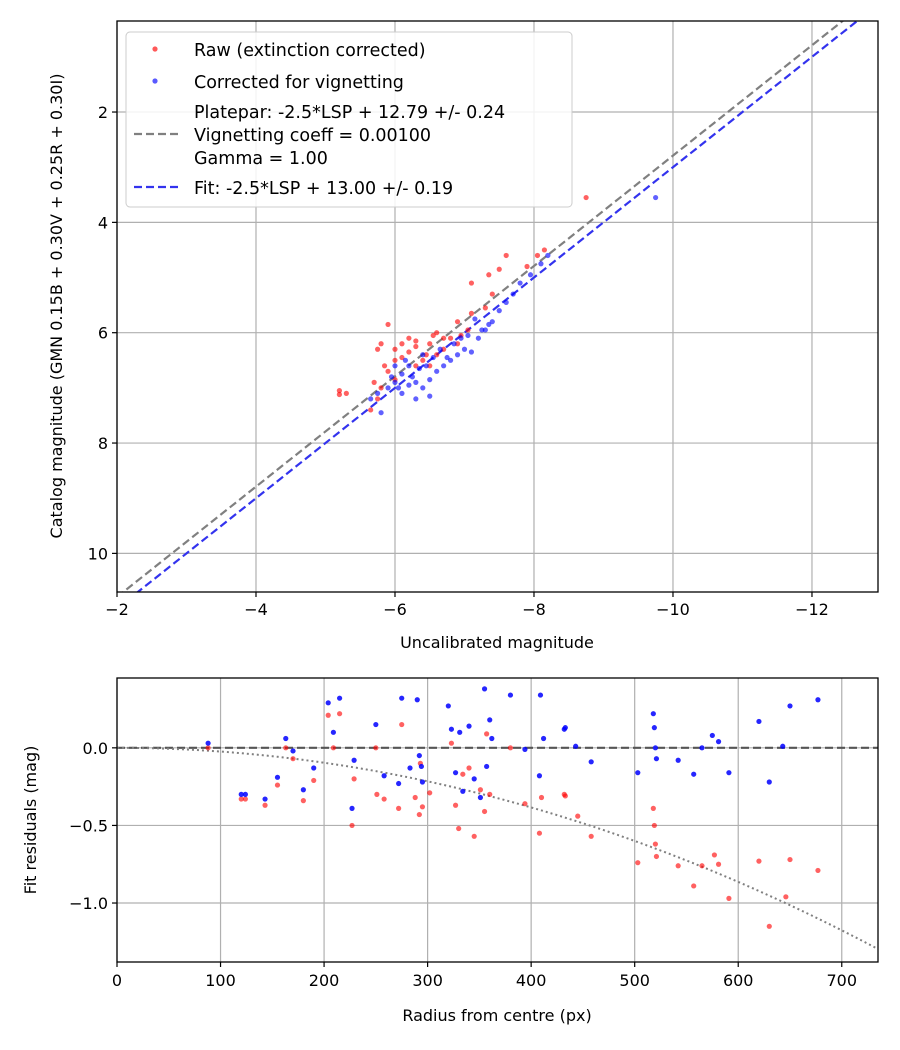 Image resolution: width=900 pixels, height=1050 pixels. What do you see at coordinates (497, 642) in the screenshot?
I see `top-x-axis-title: Uncalibrated magnitude` at bounding box center [497, 642].